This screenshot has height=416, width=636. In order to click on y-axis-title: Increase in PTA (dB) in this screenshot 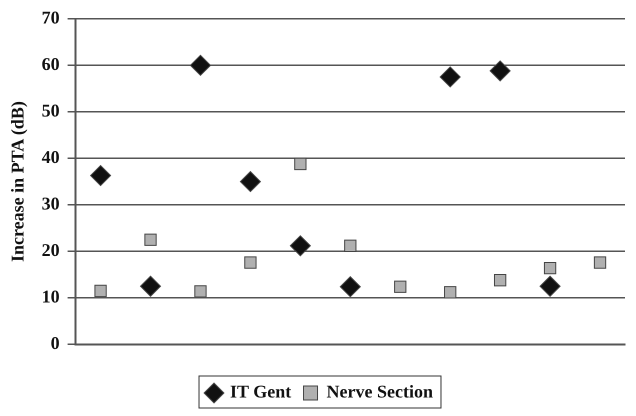, I will do `click(17, 181)`.